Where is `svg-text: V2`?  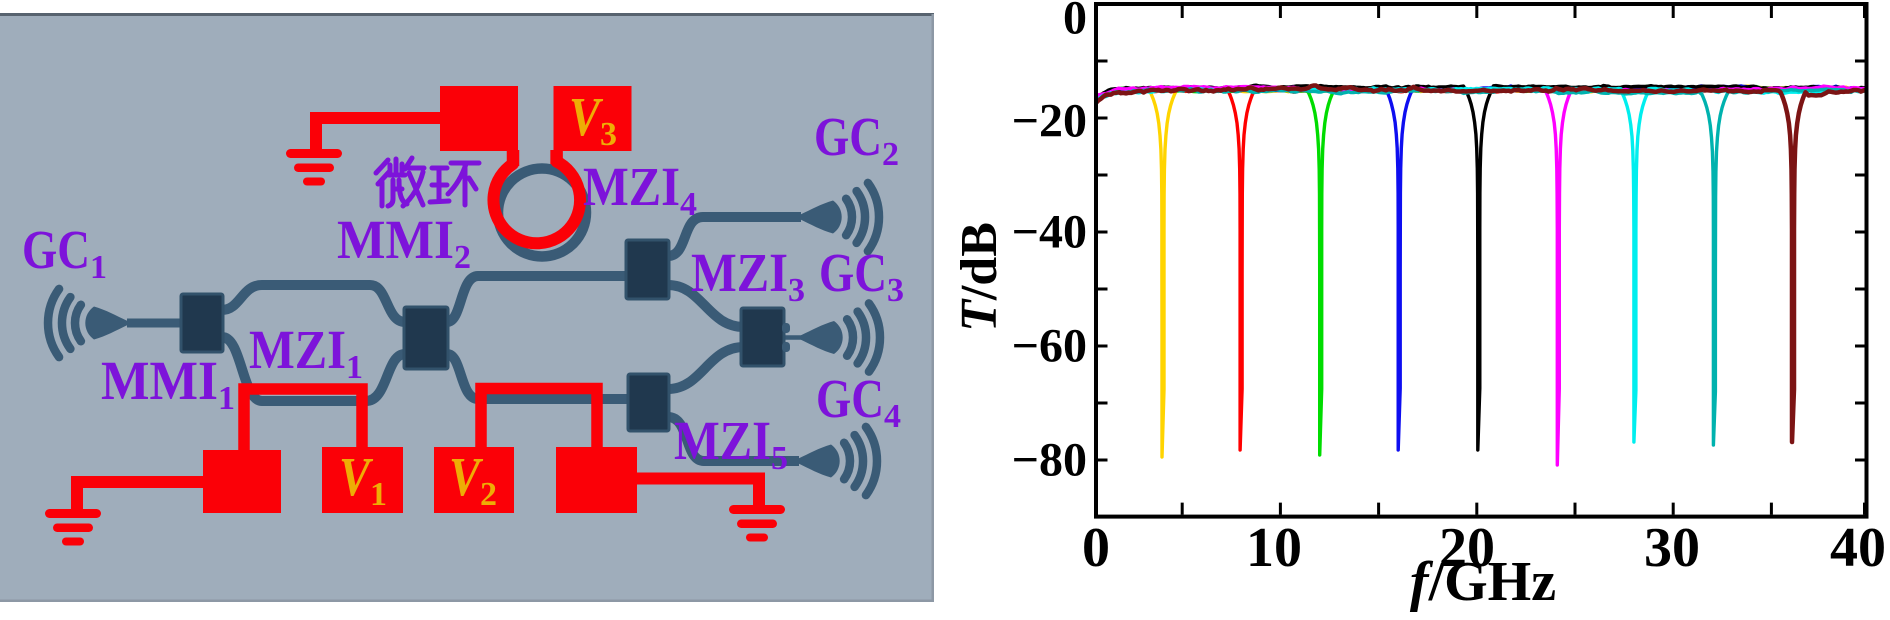 svg-text: V2 is located at coordinates (473, 479).